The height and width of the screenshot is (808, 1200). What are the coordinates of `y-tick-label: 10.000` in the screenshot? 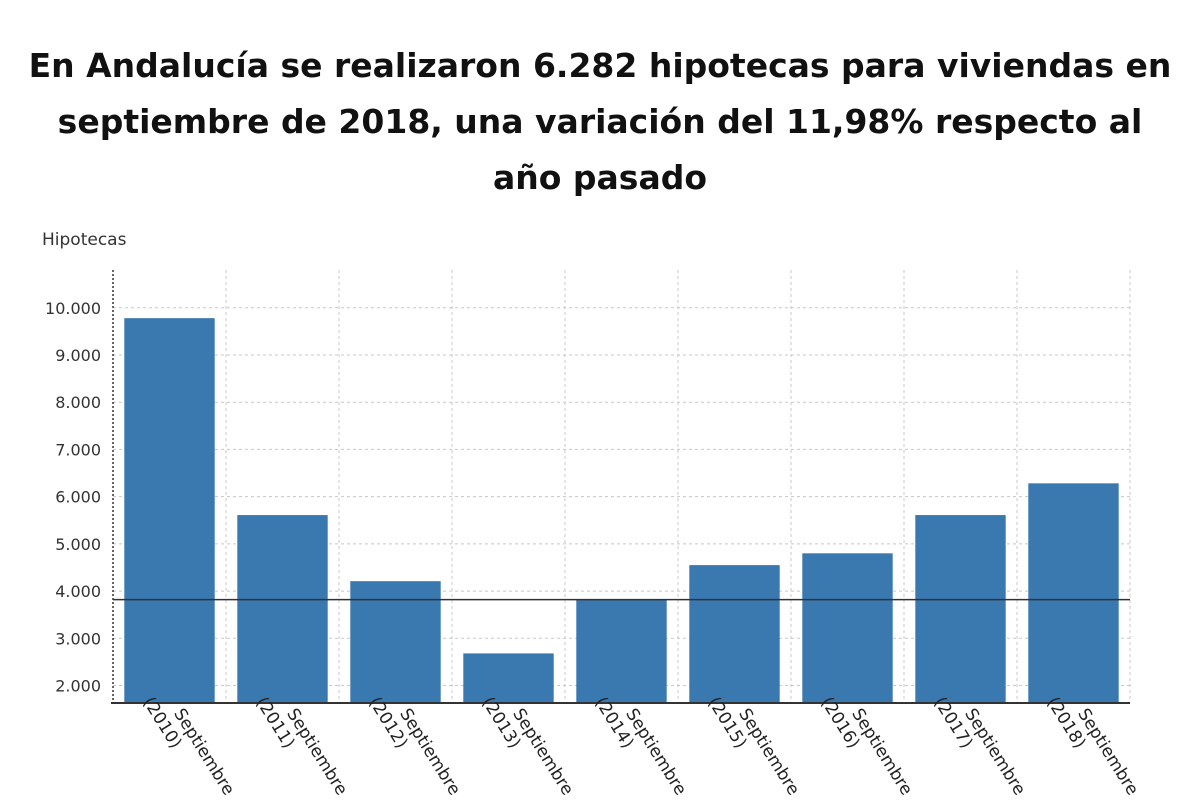 It's located at (73, 308).